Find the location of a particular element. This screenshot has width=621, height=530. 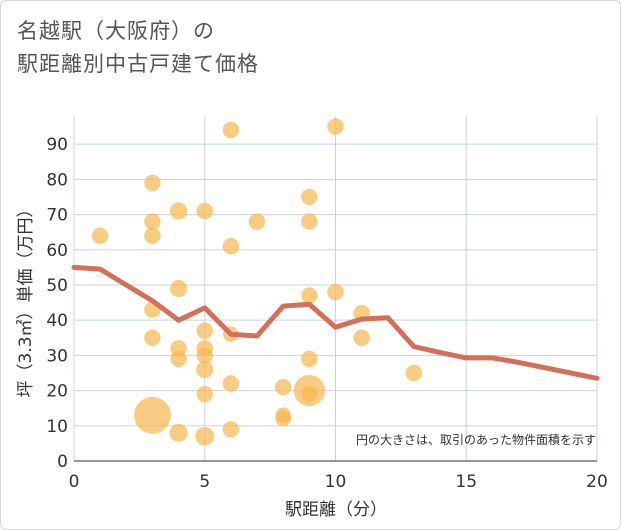

size-legend-note: 円の大きさは、取引のあった物件面積を示す is located at coordinates (476, 439).